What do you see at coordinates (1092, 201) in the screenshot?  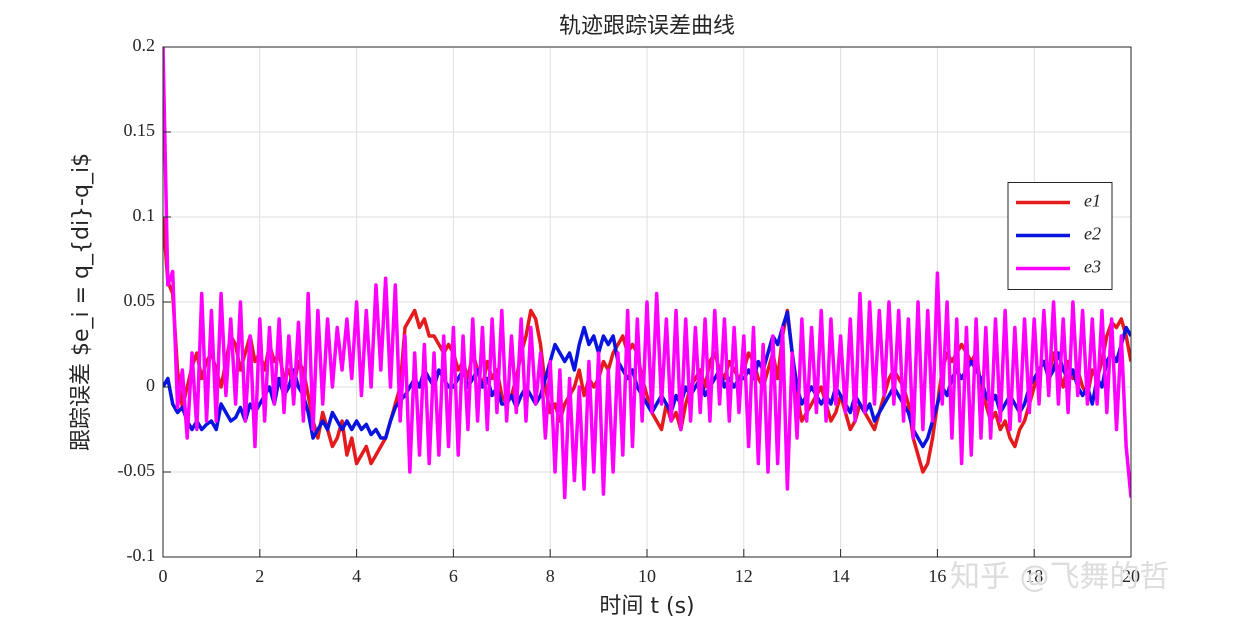 I see `legend-label: e1` at bounding box center [1092, 201].